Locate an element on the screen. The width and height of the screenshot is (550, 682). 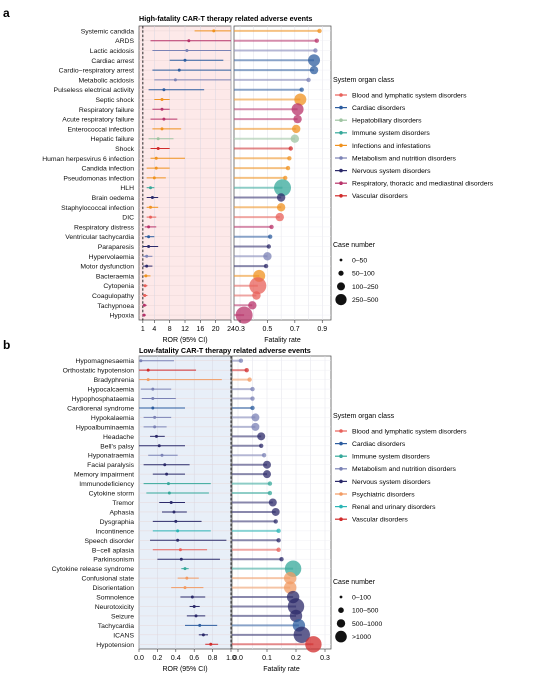
row-label: Parkinsonism is located at coordinates (113, 560).